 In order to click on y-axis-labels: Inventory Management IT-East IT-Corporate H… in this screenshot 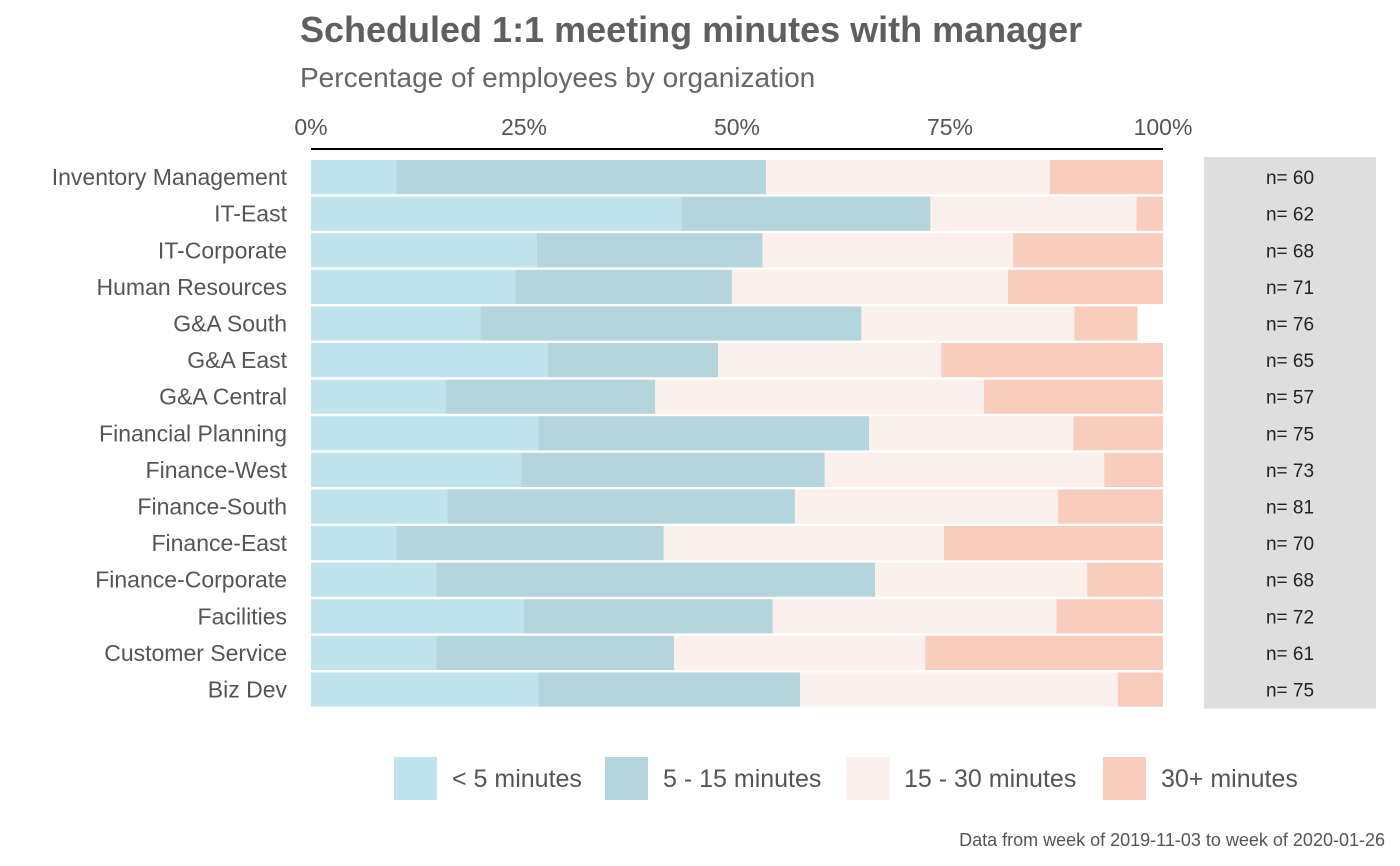, I will do `click(170, 433)`.